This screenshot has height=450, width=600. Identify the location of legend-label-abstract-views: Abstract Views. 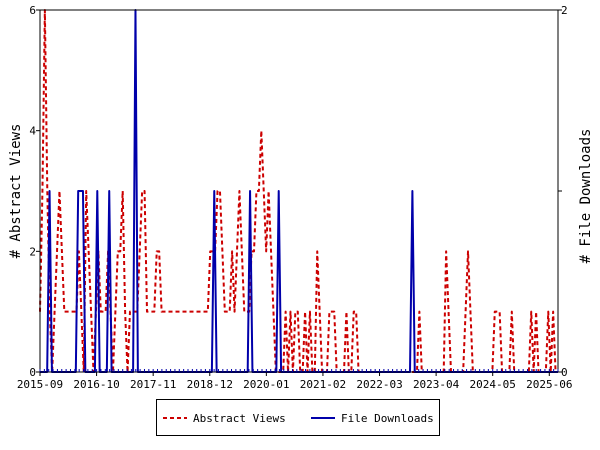
(239, 418).